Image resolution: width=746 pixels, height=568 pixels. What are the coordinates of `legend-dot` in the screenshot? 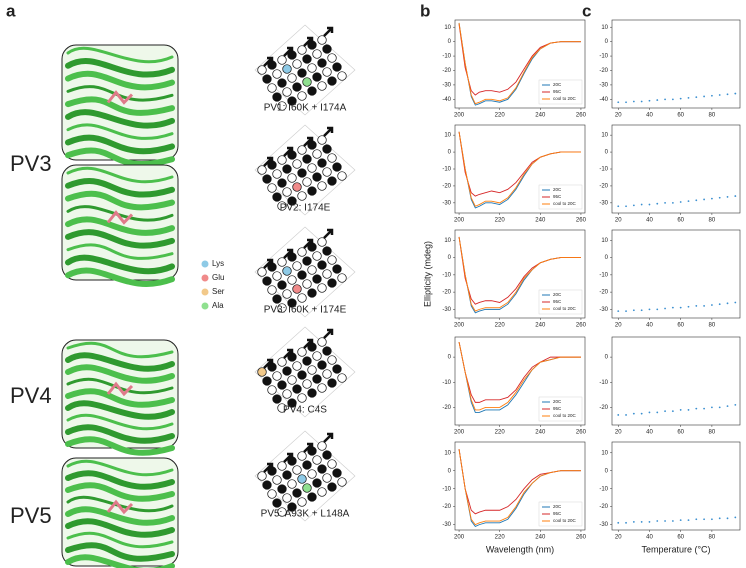 It's located at (205, 292).